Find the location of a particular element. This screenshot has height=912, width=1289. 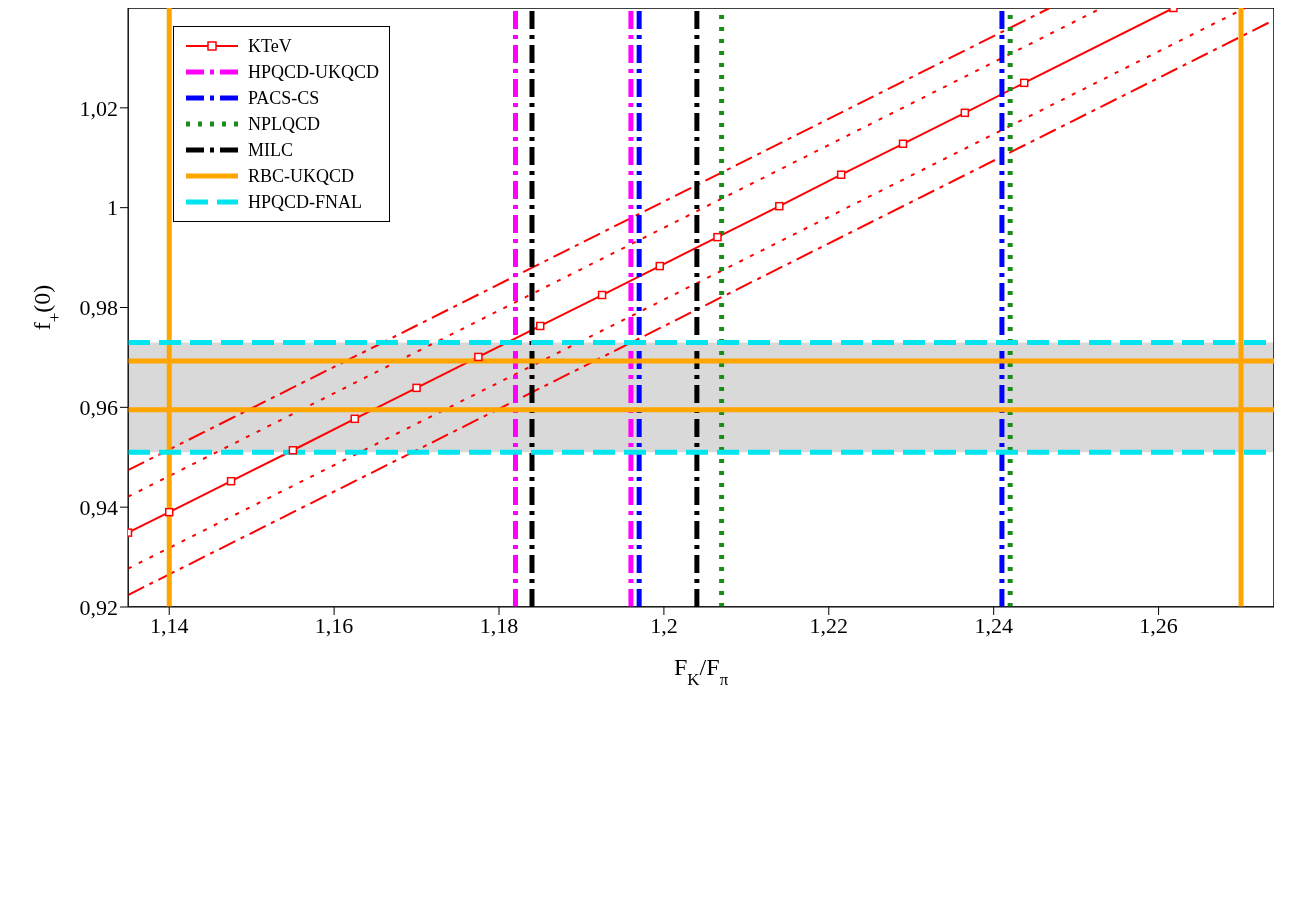

legend-label: MILC is located at coordinates (270, 150).